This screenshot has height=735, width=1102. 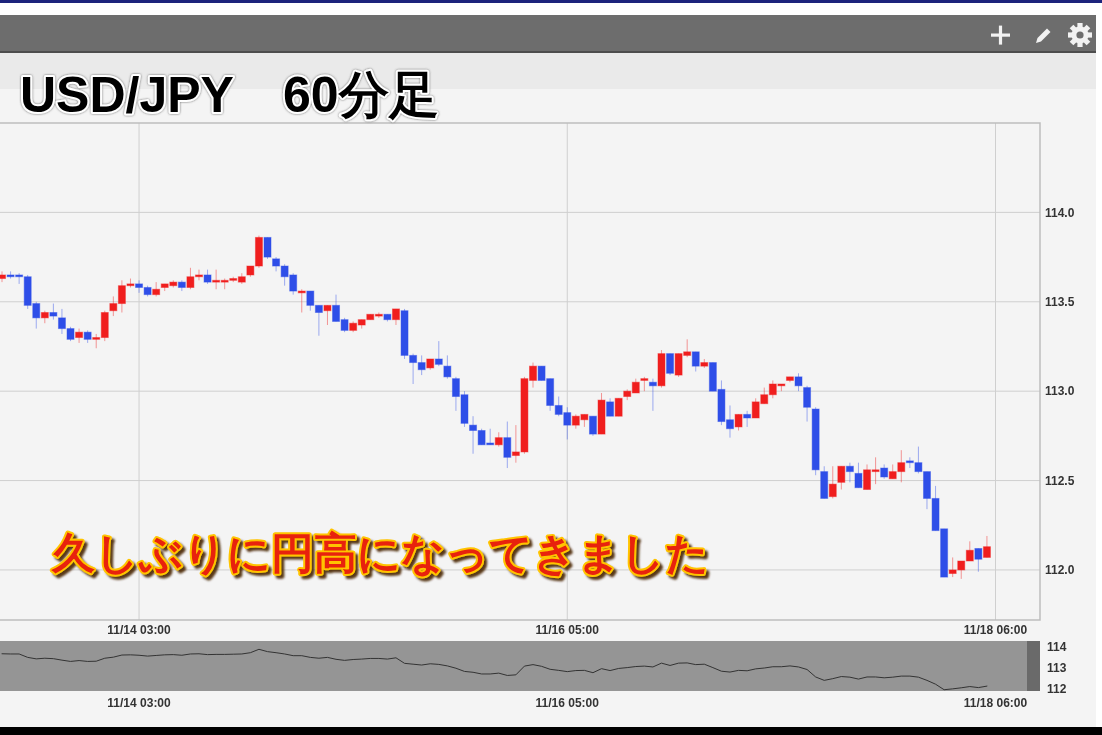 What do you see at coordinates (1057, 667) in the screenshot?
I see `y-tick-label: 113` at bounding box center [1057, 667].